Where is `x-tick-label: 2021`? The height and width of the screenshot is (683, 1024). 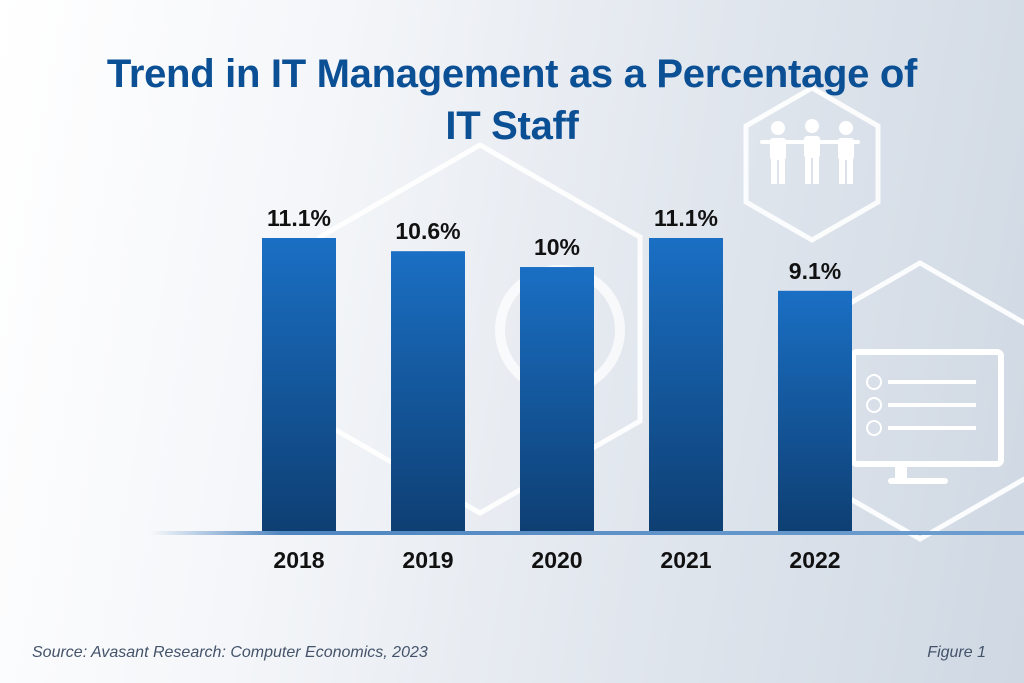 x-tick-label: 2021 is located at coordinates (685, 560).